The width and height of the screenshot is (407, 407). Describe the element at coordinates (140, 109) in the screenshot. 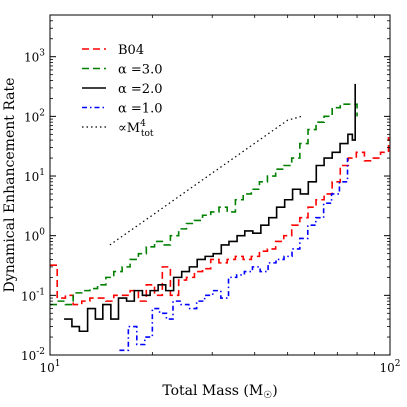

I see `legend-label-3: α =1.0` at that location.